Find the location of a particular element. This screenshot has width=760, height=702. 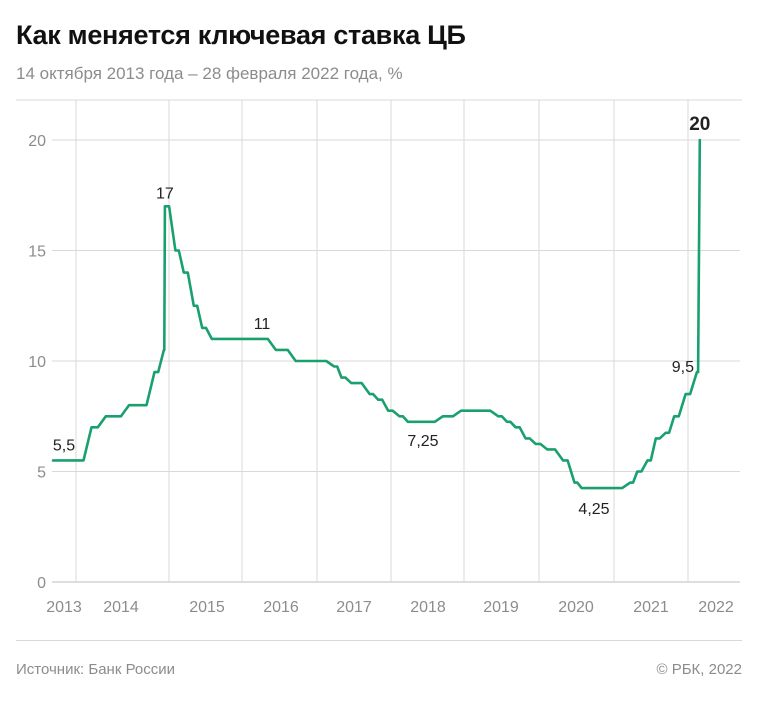

data-label-4-25: 4,25 is located at coordinates (593, 509).